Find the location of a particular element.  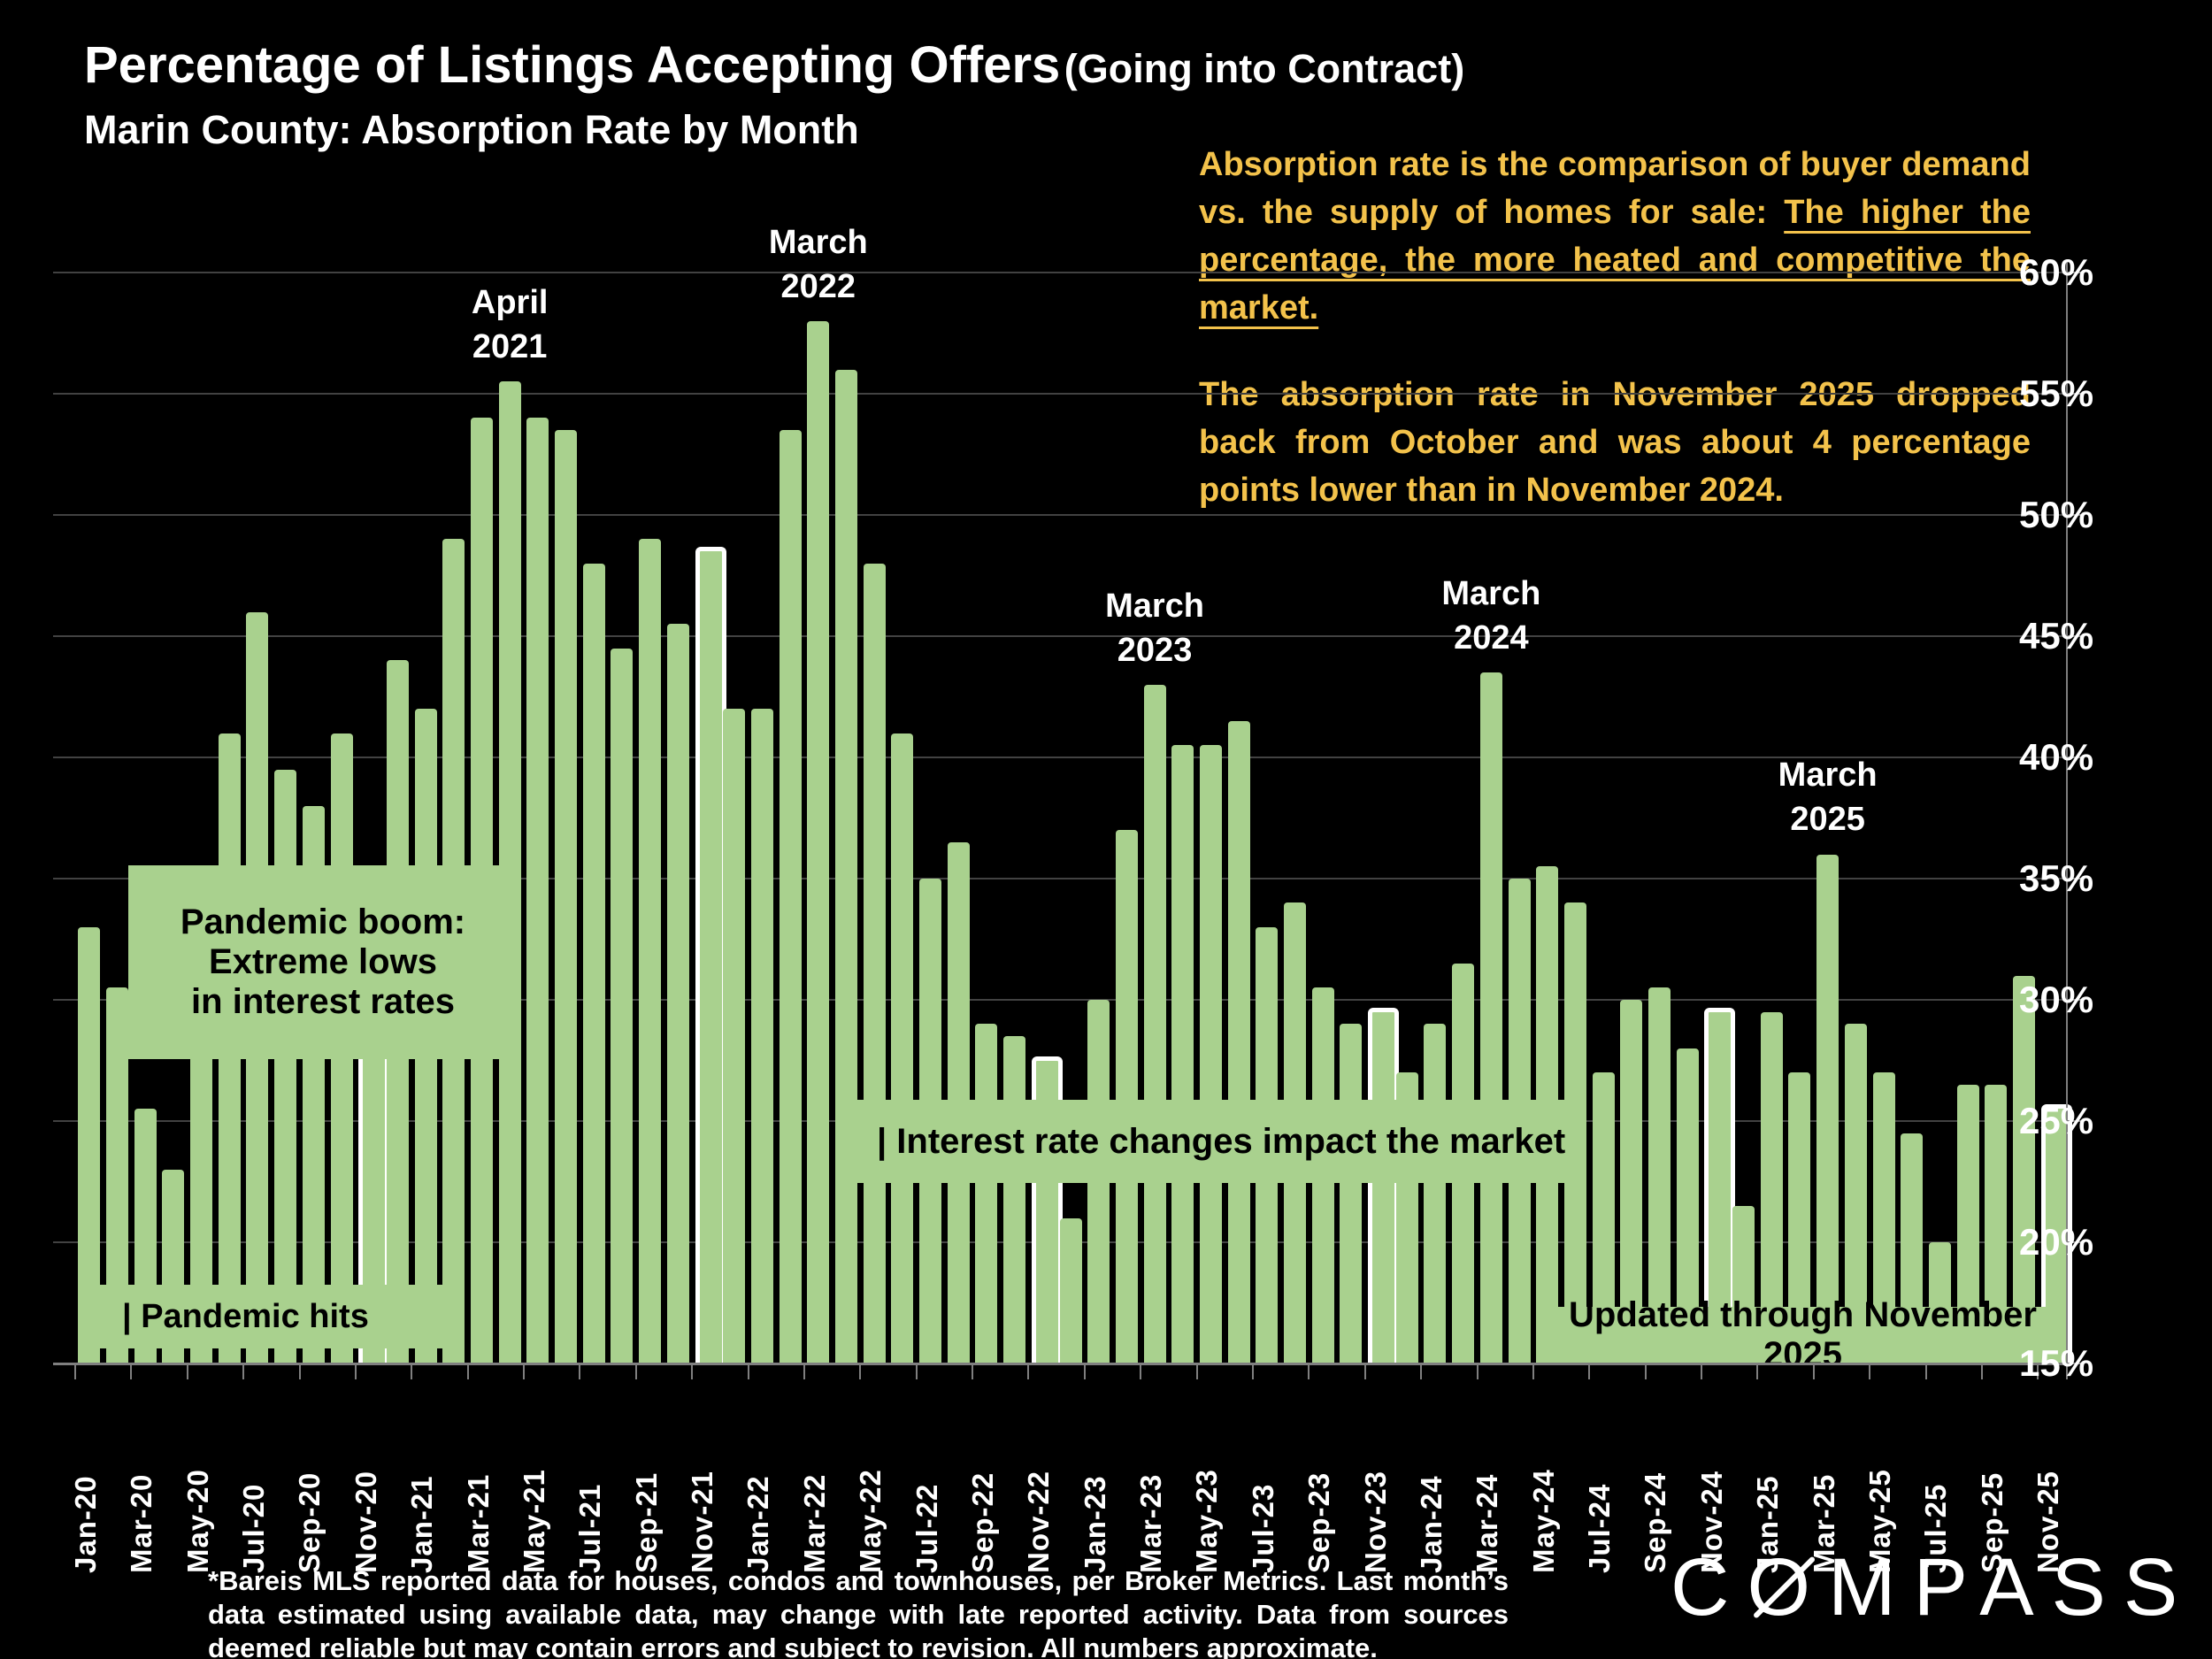

x-tick-label-May-24: May-24 is located at coordinates (1543, 1521).